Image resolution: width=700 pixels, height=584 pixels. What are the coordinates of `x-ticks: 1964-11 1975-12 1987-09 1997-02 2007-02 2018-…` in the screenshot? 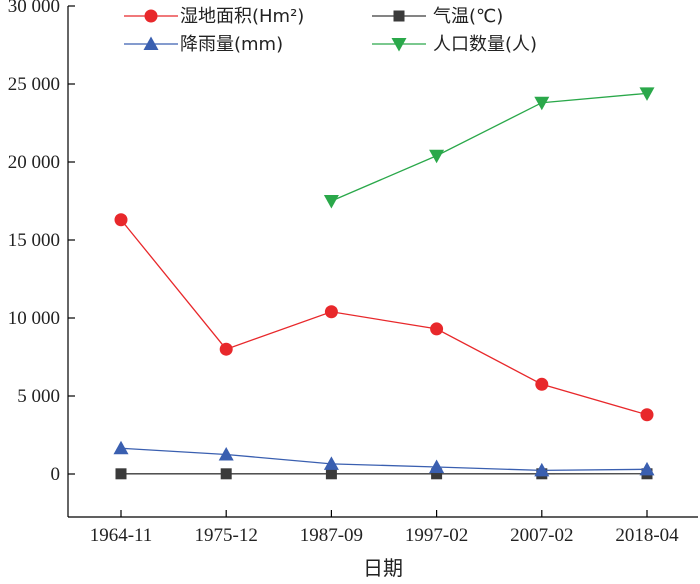 It's located at (384, 528).